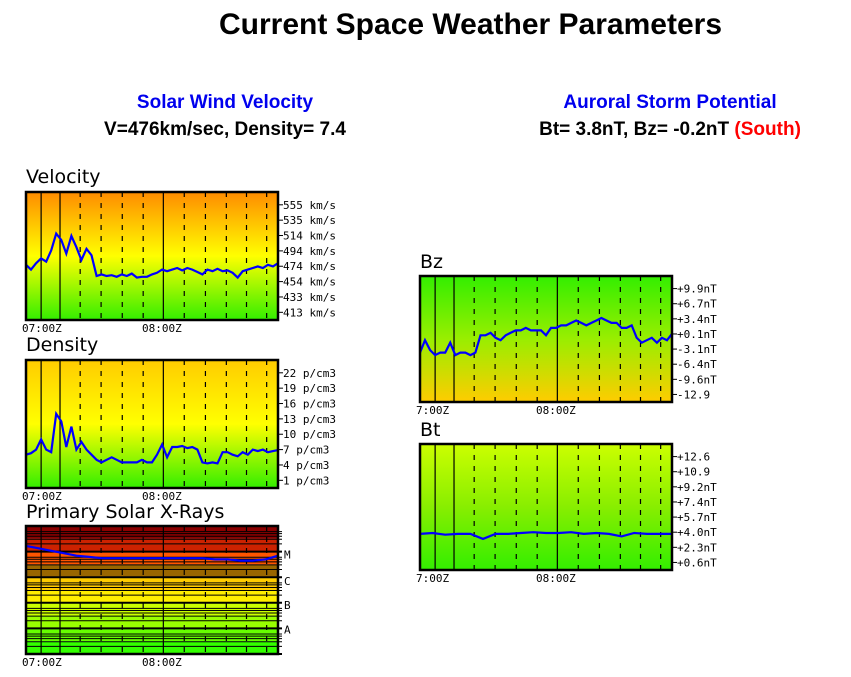 This screenshot has height=677, width=851. Describe the element at coordinates (697, 532) in the screenshot. I see `svg-text: +4.0nT` at that location.